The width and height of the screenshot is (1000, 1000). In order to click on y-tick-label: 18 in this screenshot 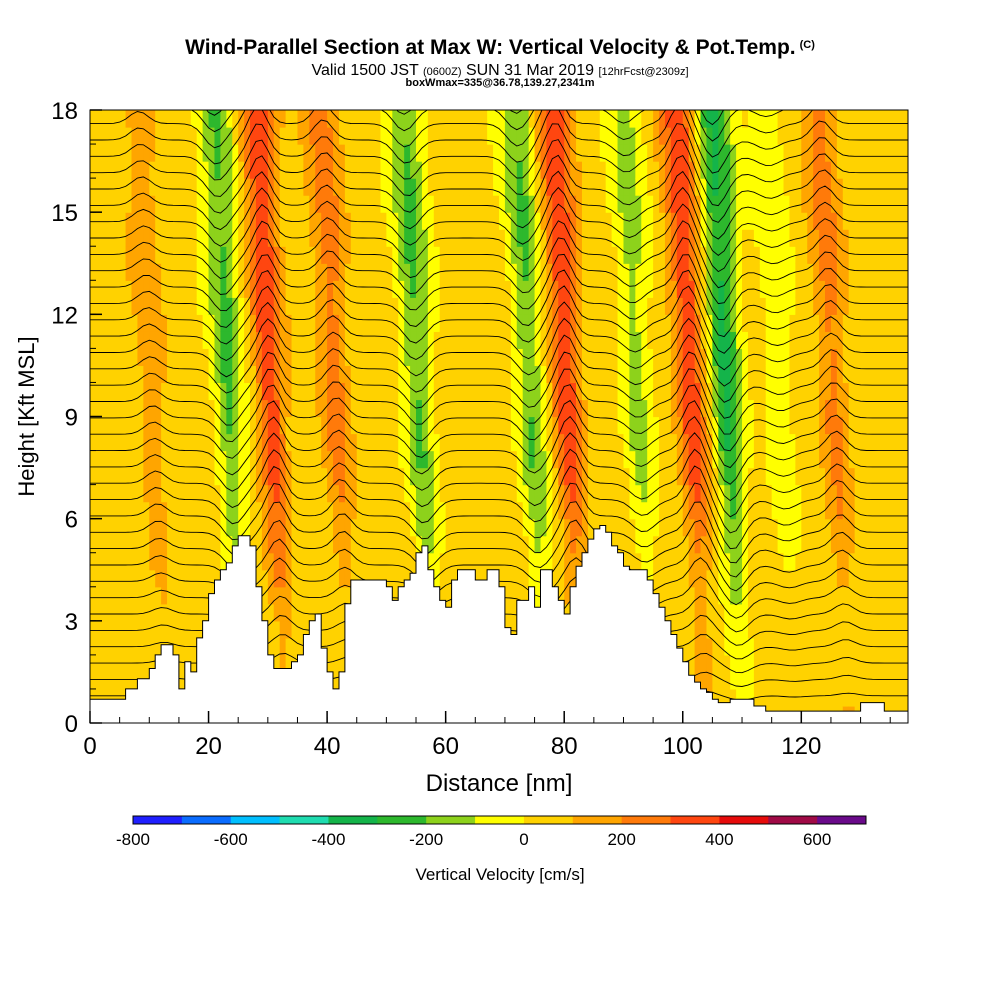, I will do `click(64, 111)`.